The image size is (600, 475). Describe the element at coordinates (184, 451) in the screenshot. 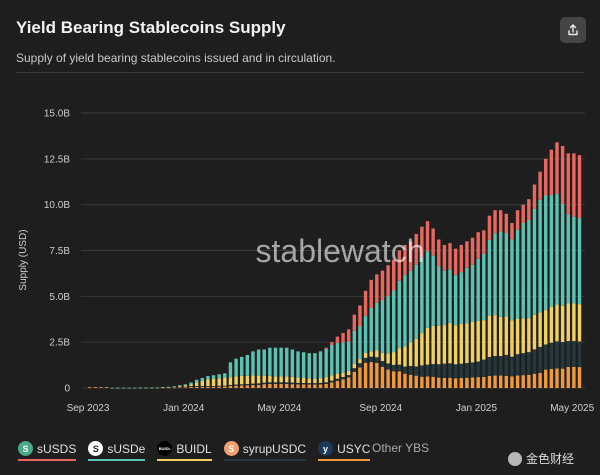

I see `legend-item: BUIDL BUIDL` at that location.